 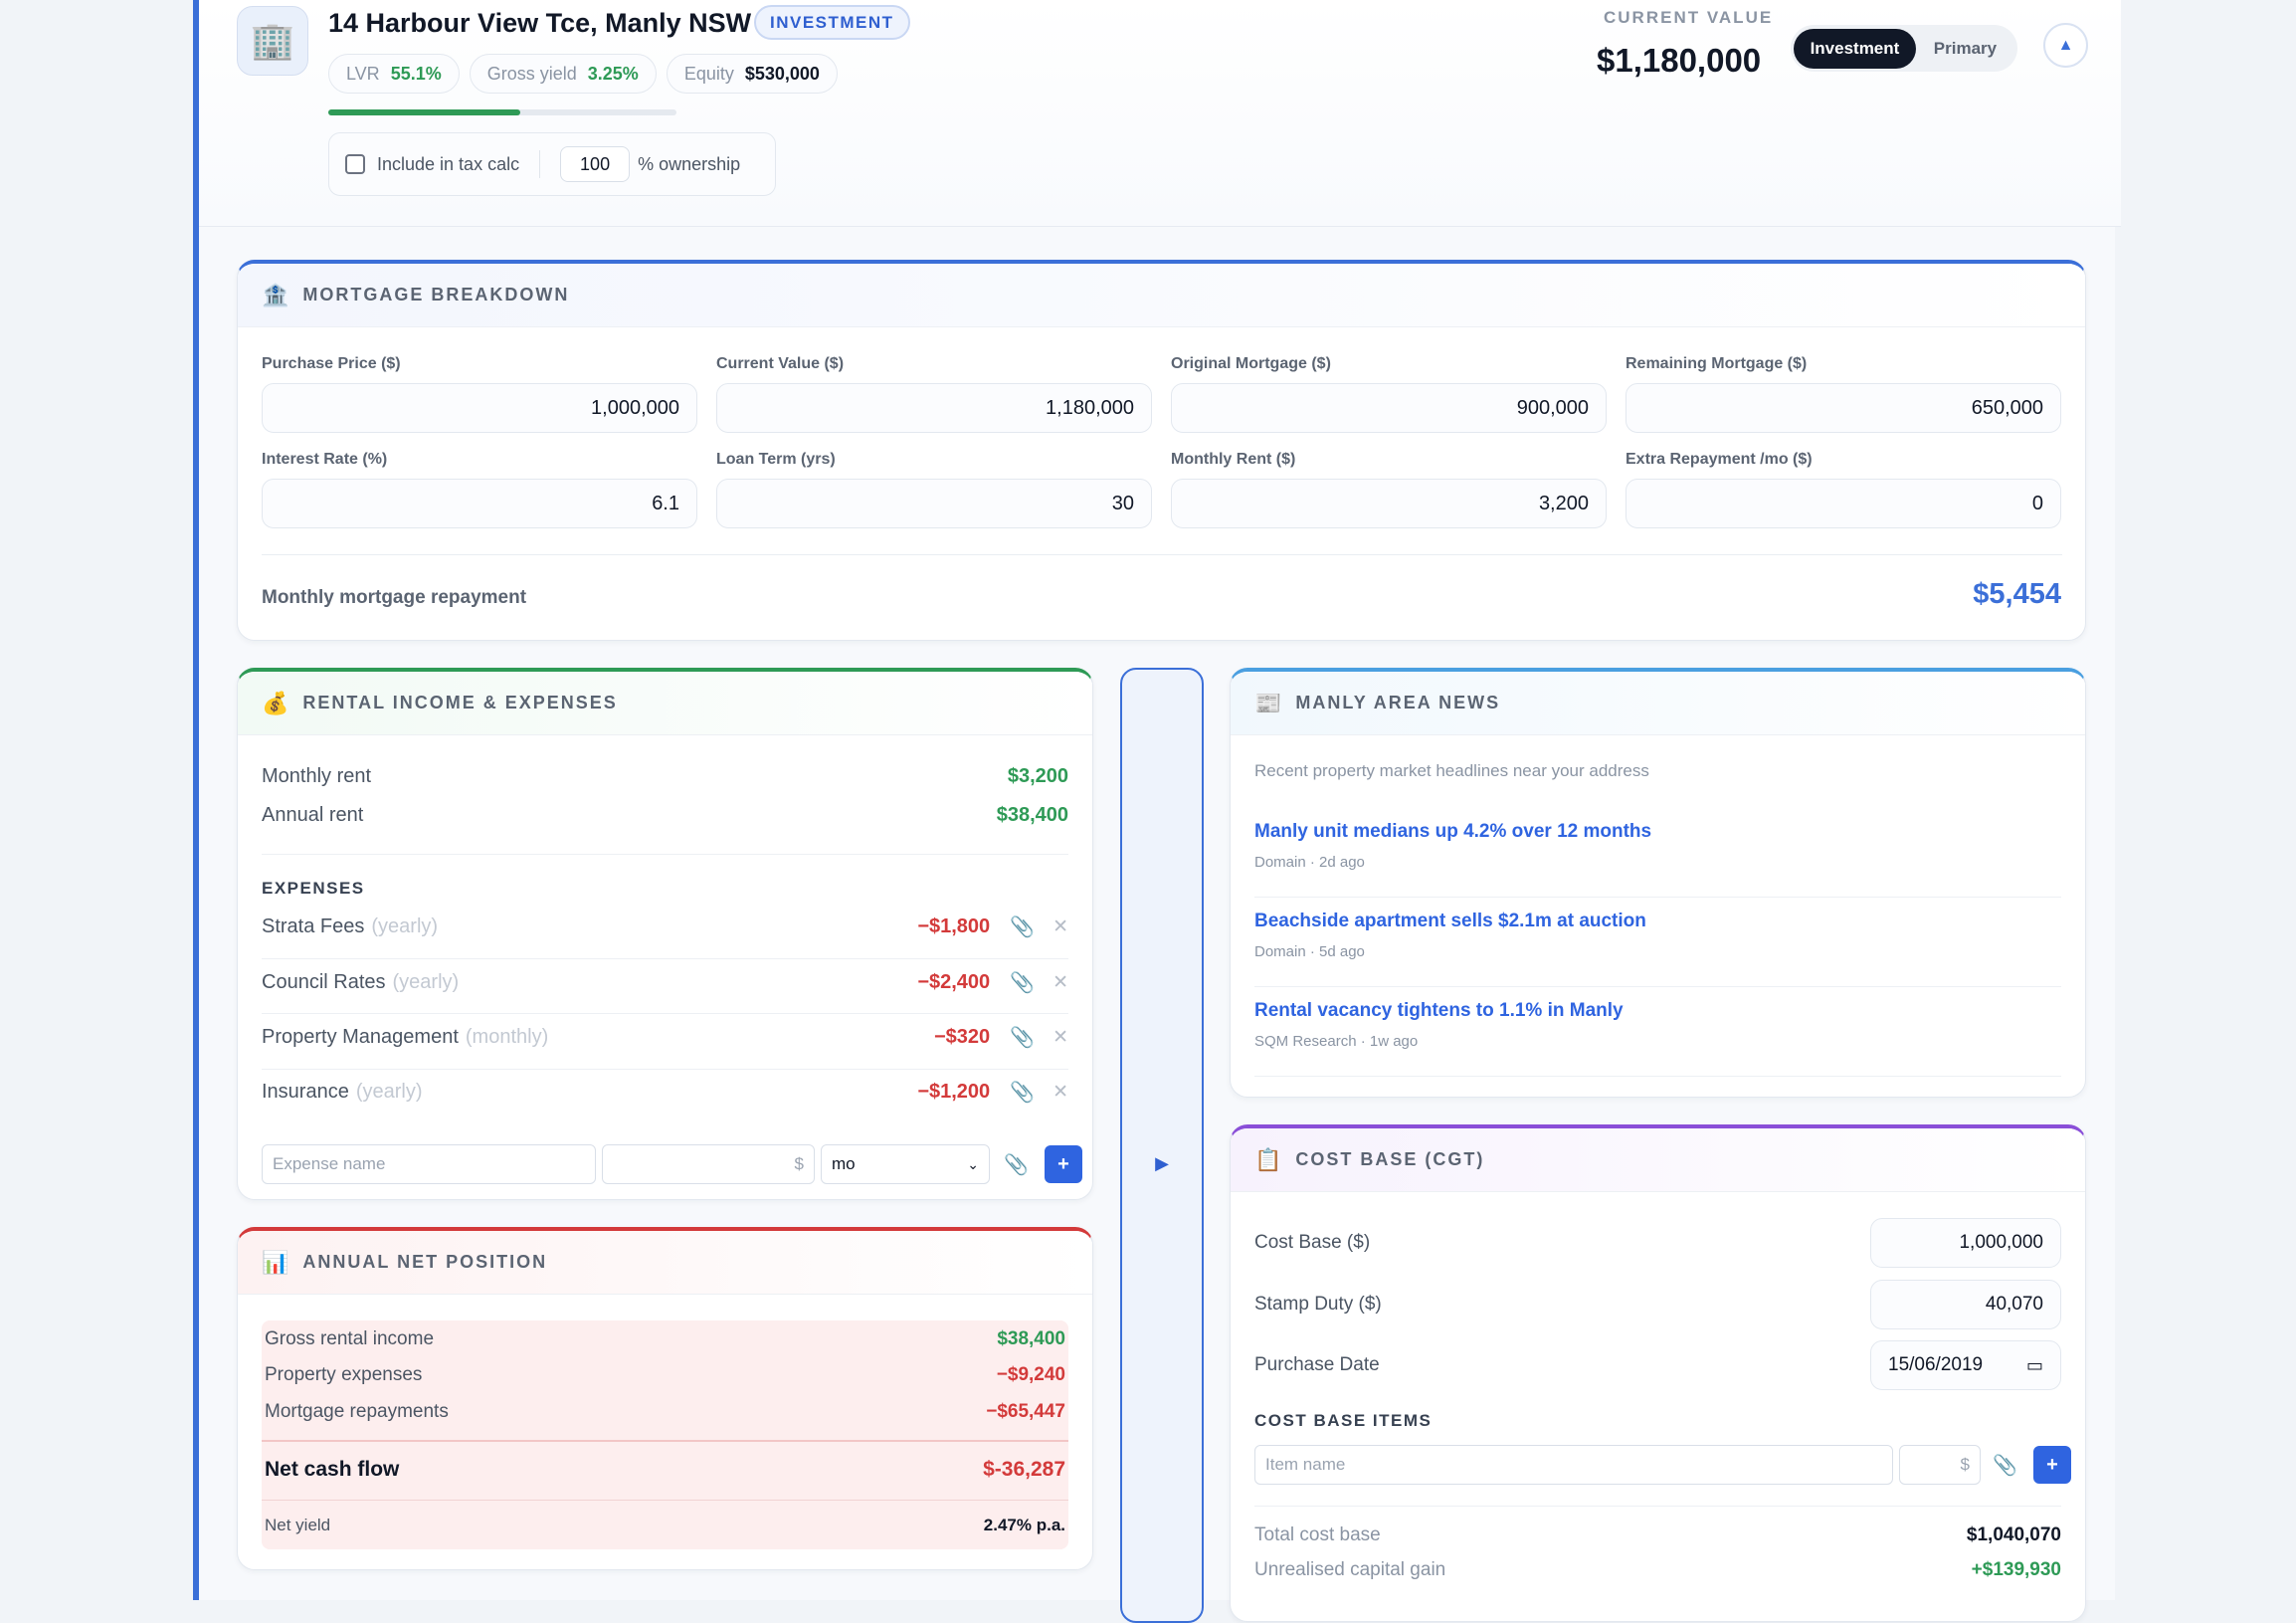 I want to click on total-cost-base-row: Total cost base $1,040,070, so click(x=1657, y=1535).